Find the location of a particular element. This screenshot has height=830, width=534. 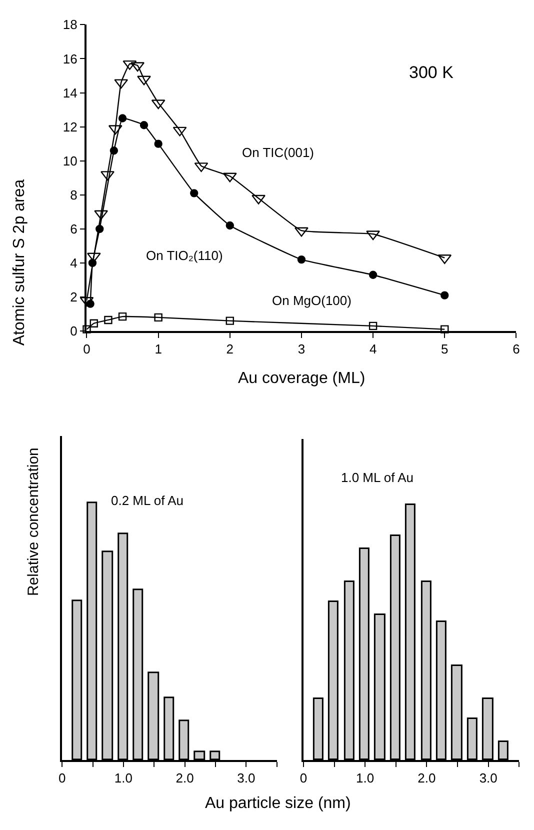

y-tick-label: 6 is located at coordinates (74, 228).